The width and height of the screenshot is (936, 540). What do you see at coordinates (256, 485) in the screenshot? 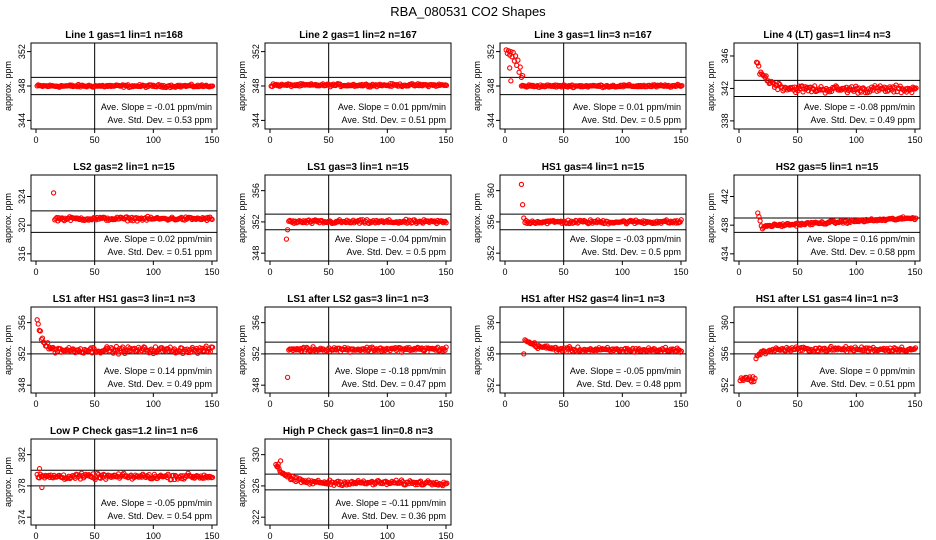
I see `y-tick-label: 326` at bounding box center [256, 485].